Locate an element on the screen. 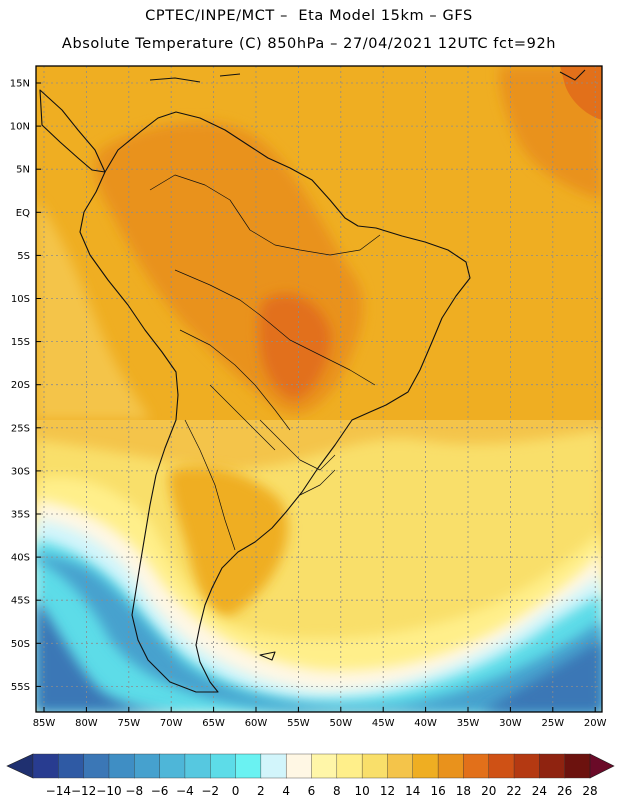 The image size is (618, 800). lon-label: 30W is located at coordinates (510, 723).